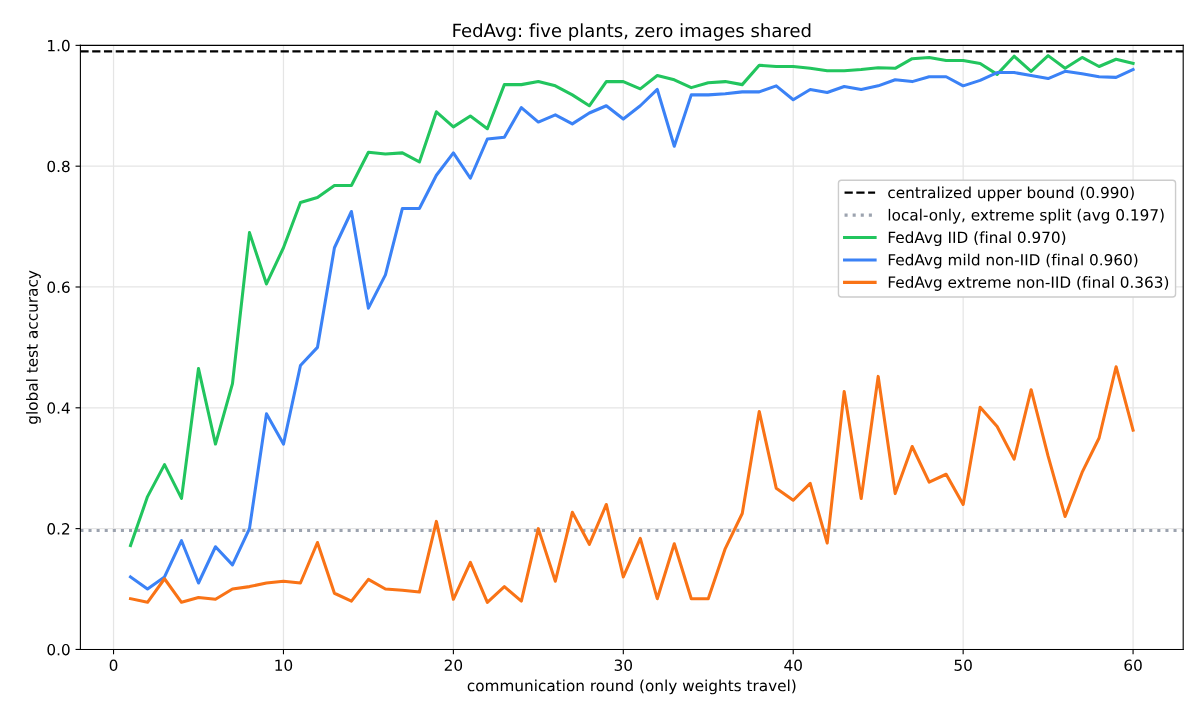 The image size is (1200, 720). I want to click on x-tick-label: 40, so click(793, 665).